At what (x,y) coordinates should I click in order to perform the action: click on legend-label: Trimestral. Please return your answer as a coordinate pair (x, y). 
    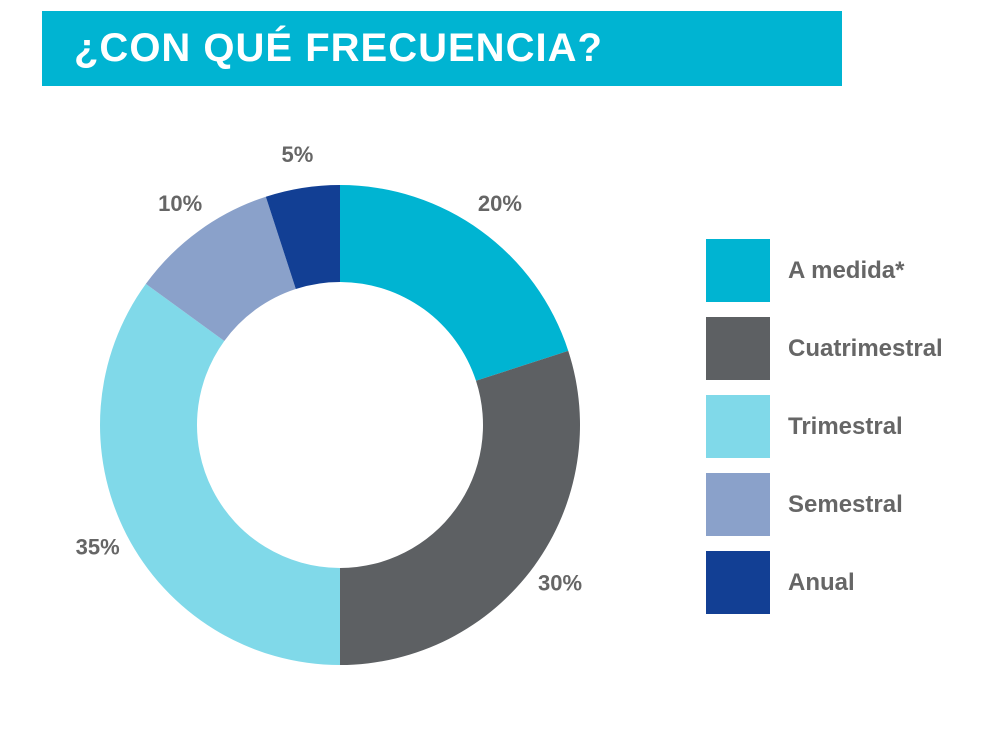
    Looking at the image, I should click on (845, 426).